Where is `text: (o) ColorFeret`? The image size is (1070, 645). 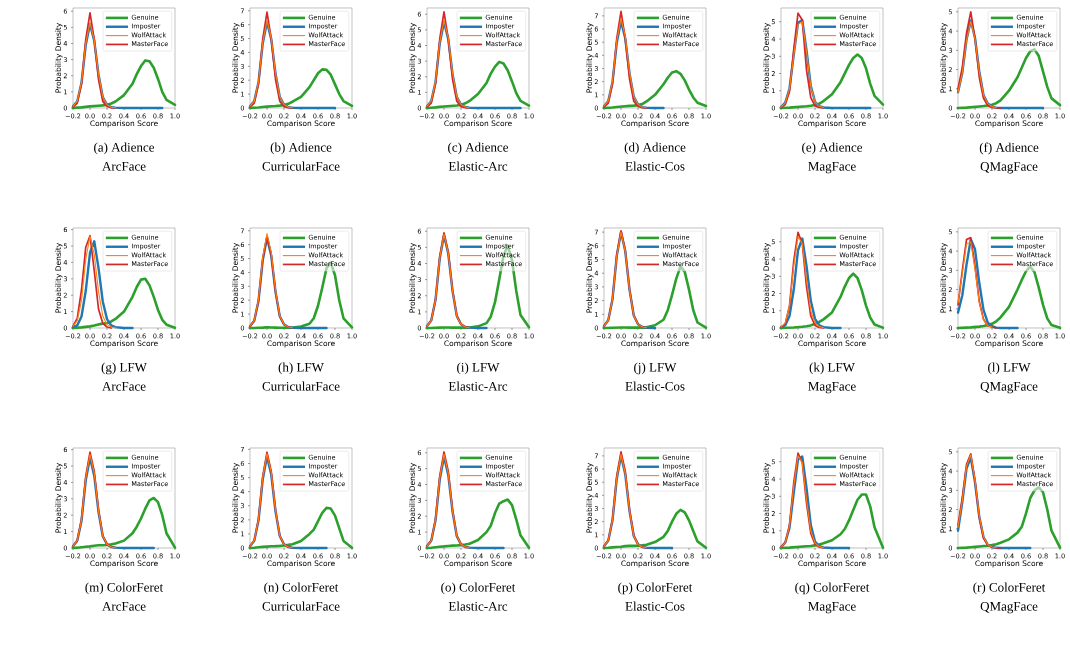
text: (o) ColorFeret is located at coordinates (478, 588).